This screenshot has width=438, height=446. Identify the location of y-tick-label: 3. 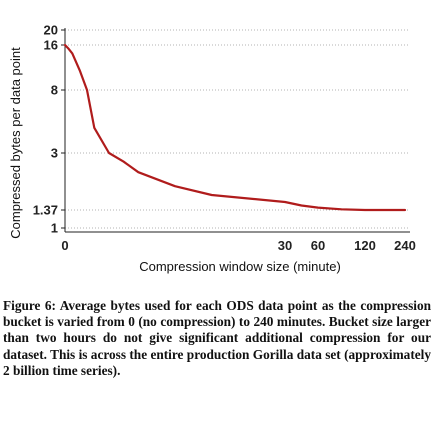
(54, 153).